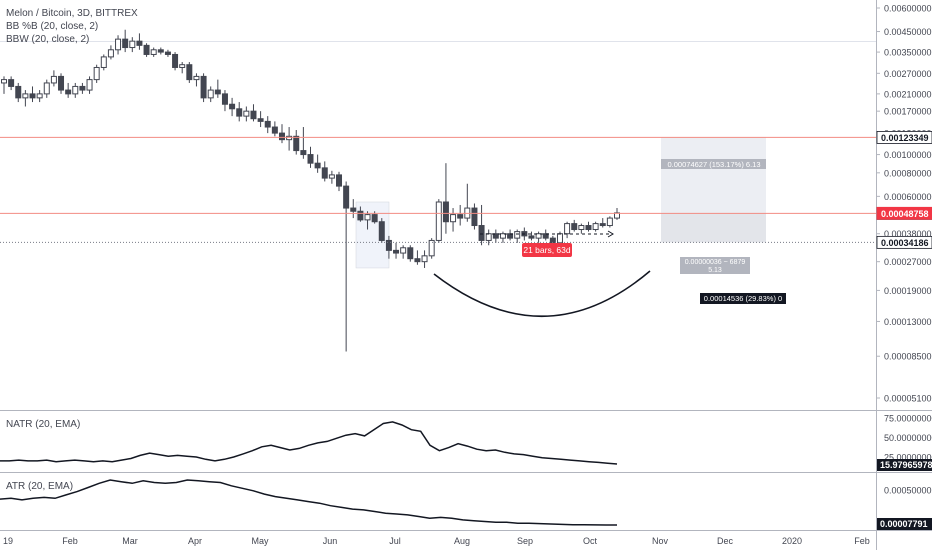 The width and height of the screenshot is (932, 555). Describe the element at coordinates (72, 13) in the screenshot. I see `symbol-title: Melon / Bitcoin, 3D, BITTREX` at that location.